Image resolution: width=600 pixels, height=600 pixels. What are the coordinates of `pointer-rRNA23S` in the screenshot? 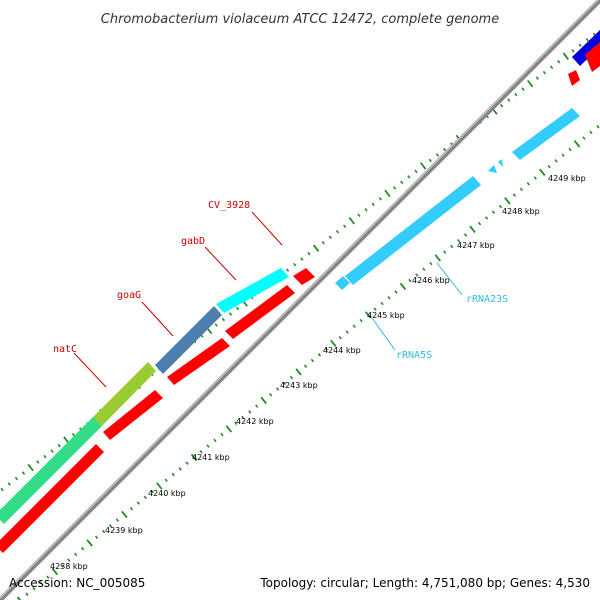 It's located at (449, 279).